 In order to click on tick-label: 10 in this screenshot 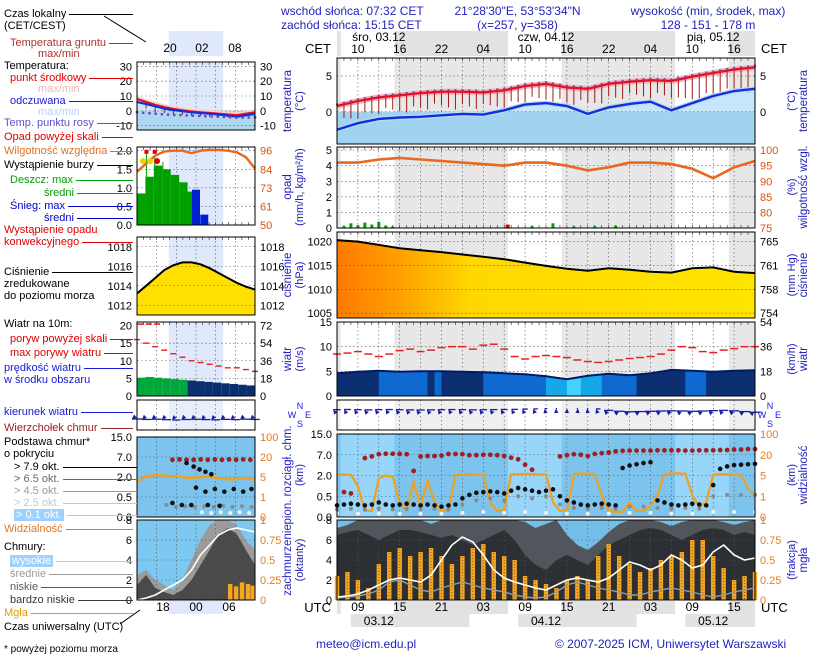, I will do `click(126, 97)`.